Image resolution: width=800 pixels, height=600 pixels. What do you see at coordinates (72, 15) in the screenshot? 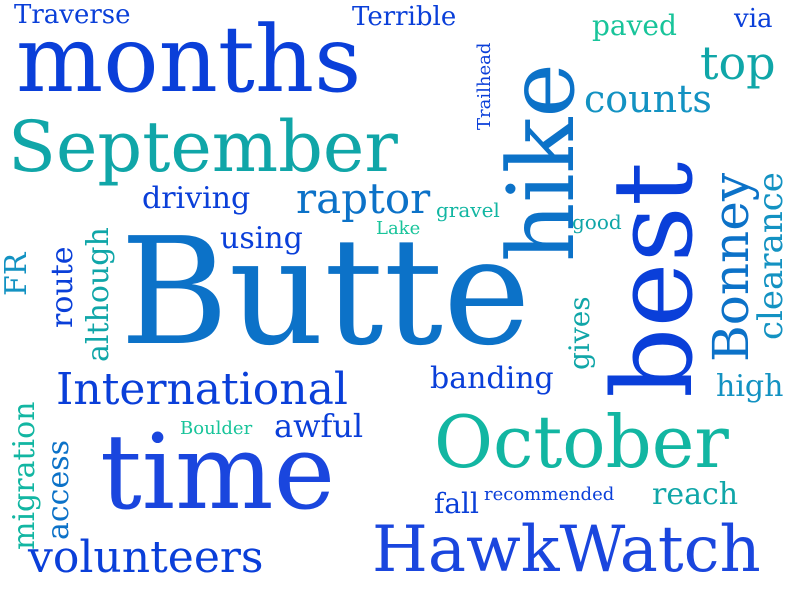
I see `word-traverse: Traverse` at bounding box center [72, 15].